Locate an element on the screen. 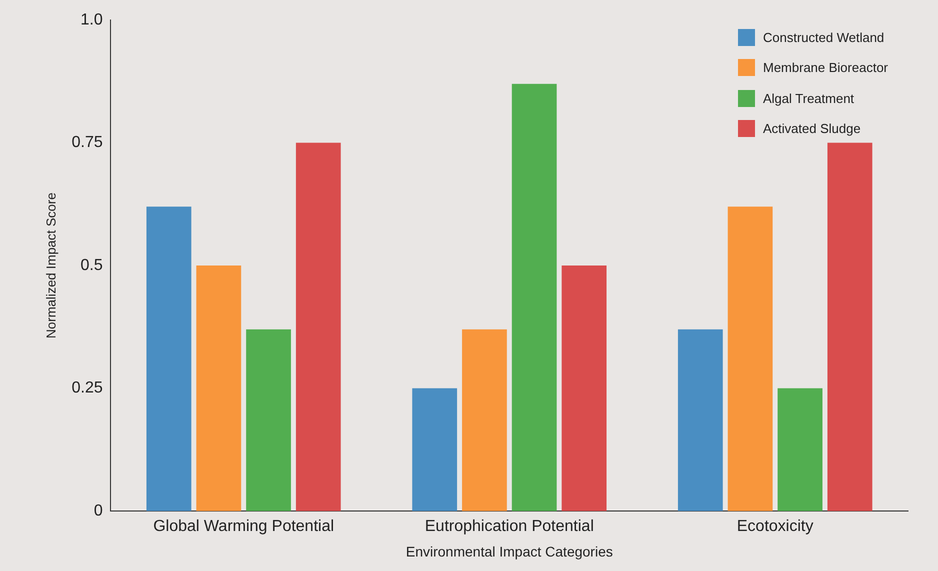 This screenshot has height=571, width=938. x-tick-label: Global Warming Potential is located at coordinates (243, 527).